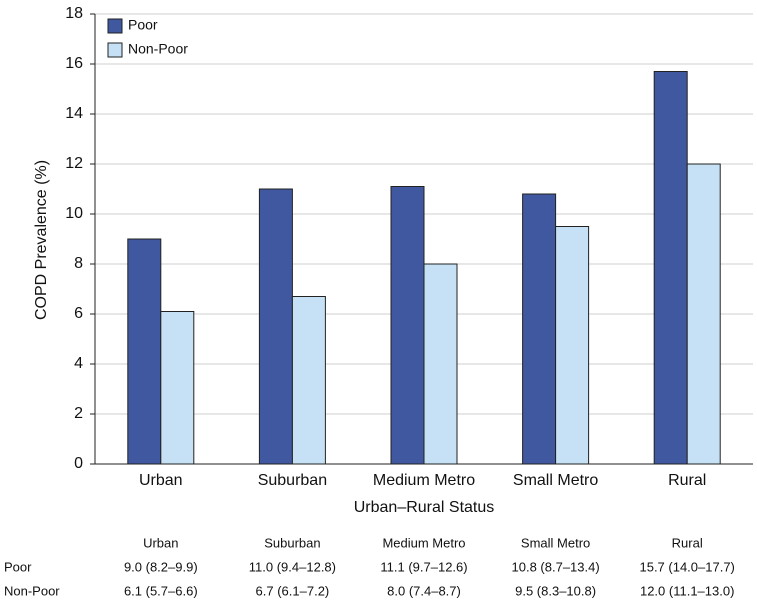  Describe the element at coordinates (158, 49) in the screenshot. I see `legend-label: Non-Poor` at that location.